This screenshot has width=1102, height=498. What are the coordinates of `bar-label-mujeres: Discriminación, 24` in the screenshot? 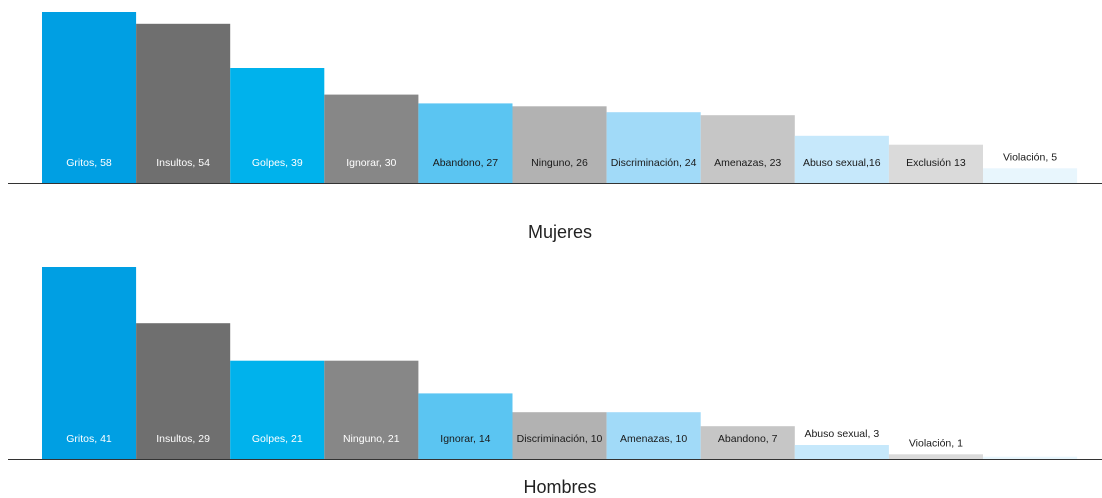 It's located at (654, 163).